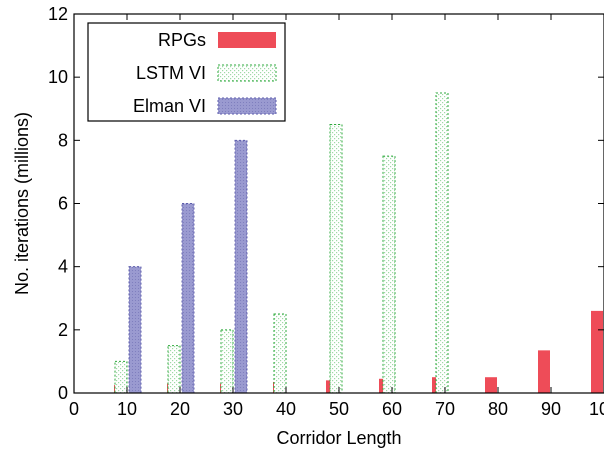 Image resolution: width=604 pixels, height=453 pixels. Describe the element at coordinates (171, 73) in the screenshot. I see `legend-label-lstm-vi: LSTM VI` at that location.